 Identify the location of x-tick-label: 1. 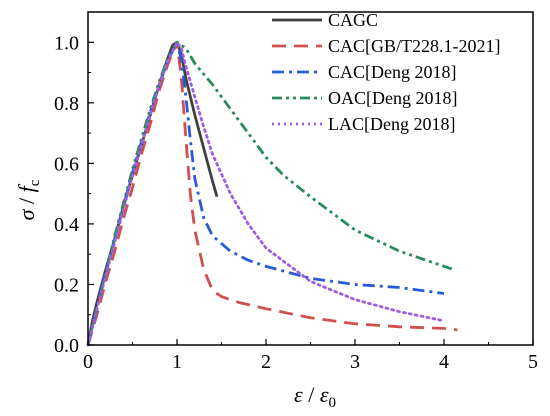
(177, 362).